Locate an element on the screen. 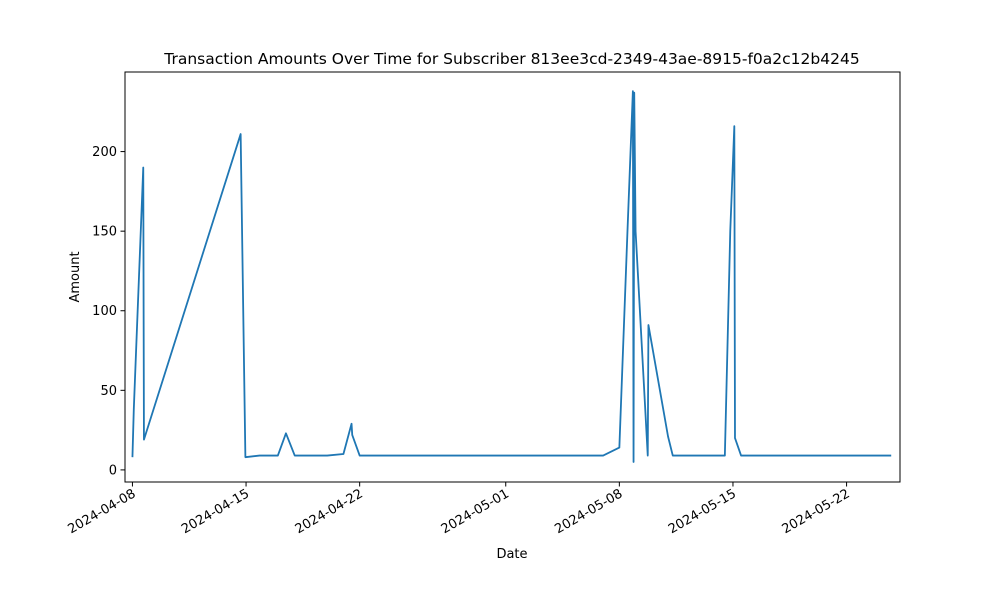 The height and width of the screenshot is (600, 1000). y-axis-title: Amount is located at coordinates (75, 276).